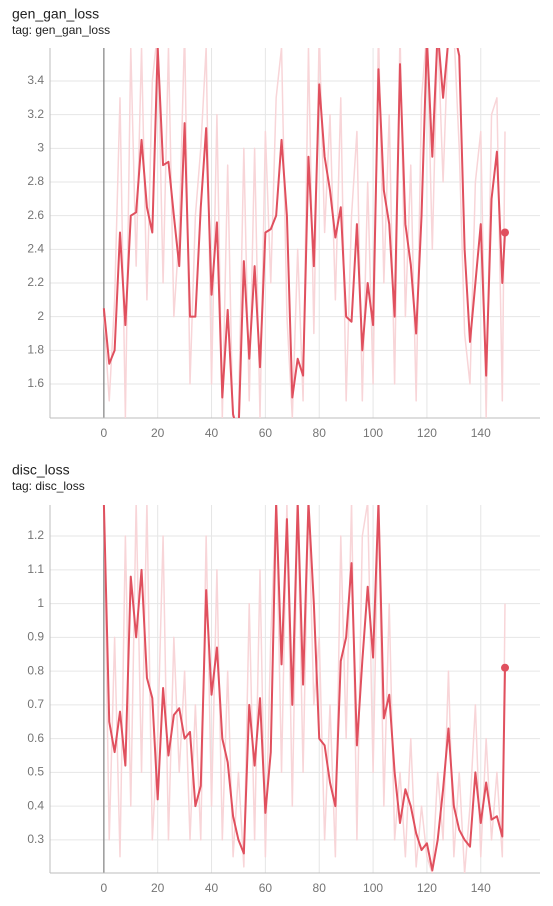  I want to click on y-tick-label: 2.4, so click(35, 249).